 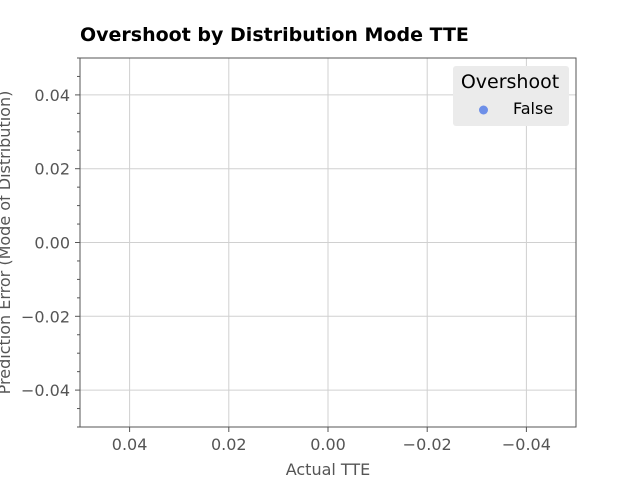 I want to click on legend-marker, so click(x=483, y=110).